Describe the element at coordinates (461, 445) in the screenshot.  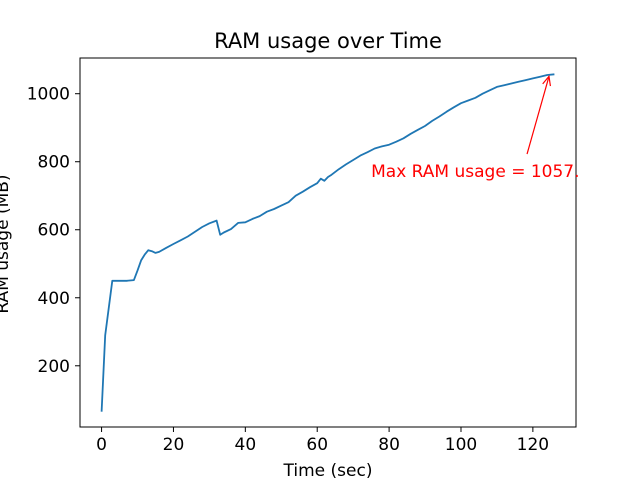
I see `x-tick-label: 100` at that location.